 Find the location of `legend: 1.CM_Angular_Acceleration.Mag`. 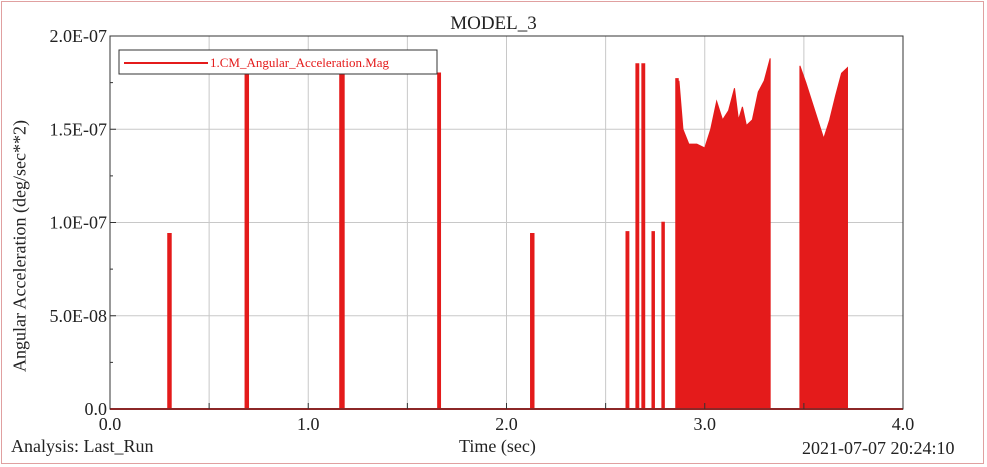

legend: 1.CM_Angular_Acceleration.Mag is located at coordinates (278, 62).